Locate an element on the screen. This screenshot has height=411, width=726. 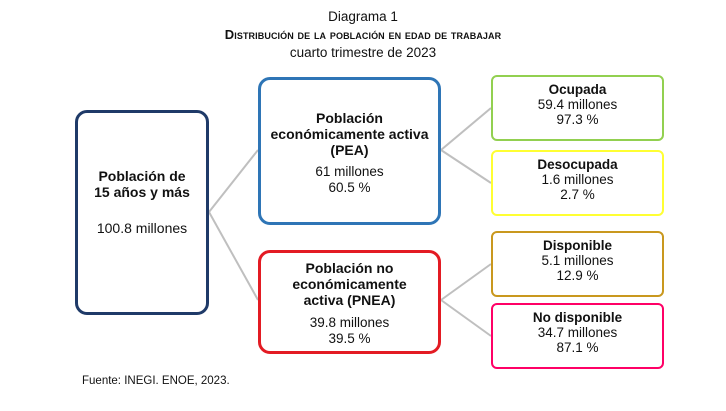
node-disponible: Disponible 5.1 millones 12.9 % is located at coordinates (577, 264).